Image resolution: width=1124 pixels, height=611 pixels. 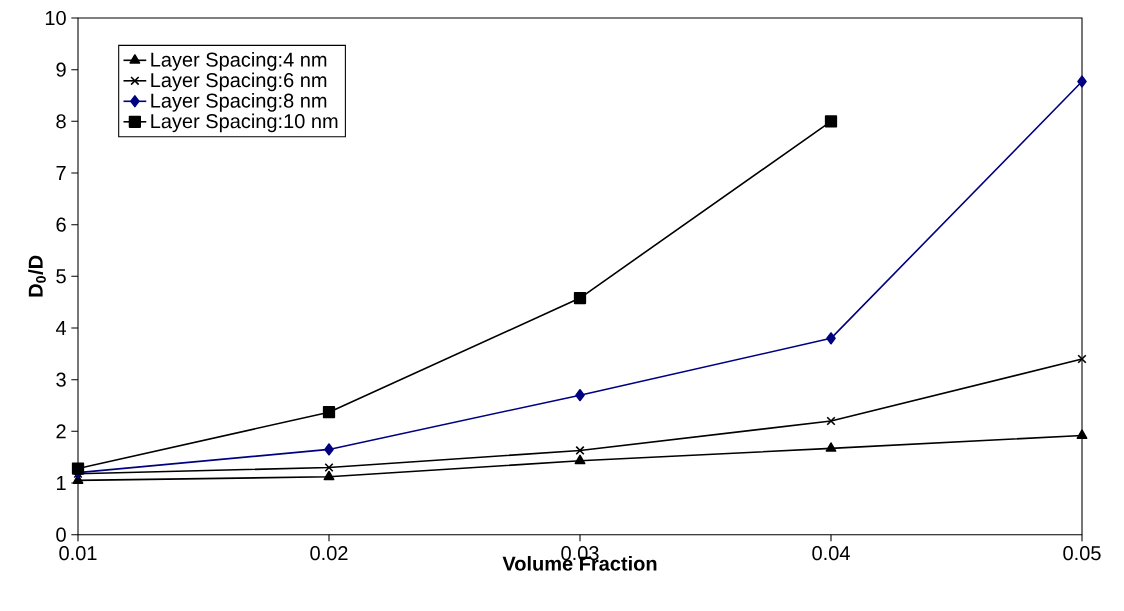 What do you see at coordinates (61, 121) in the screenshot?
I see `y-tick-label: 8` at bounding box center [61, 121].